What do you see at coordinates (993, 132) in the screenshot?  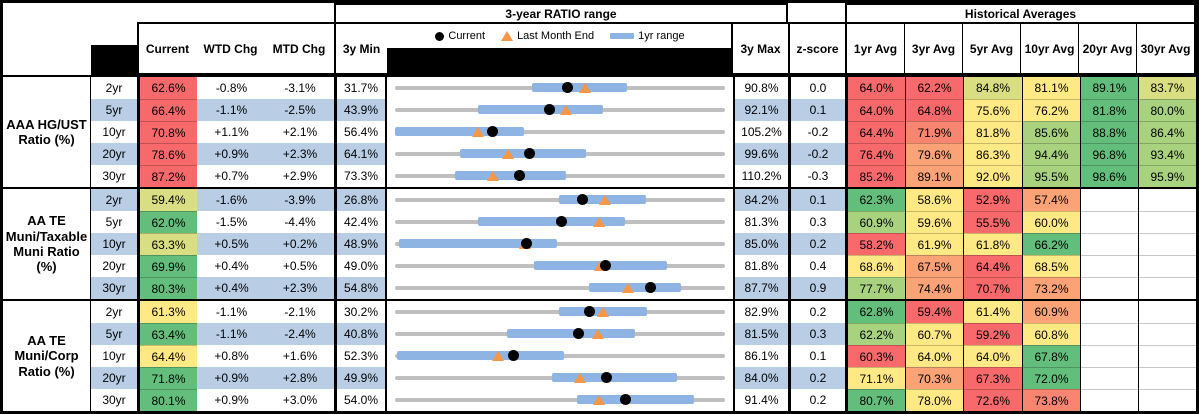 I see `cell-5yr-avg: 81.8%` at bounding box center [993, 132].